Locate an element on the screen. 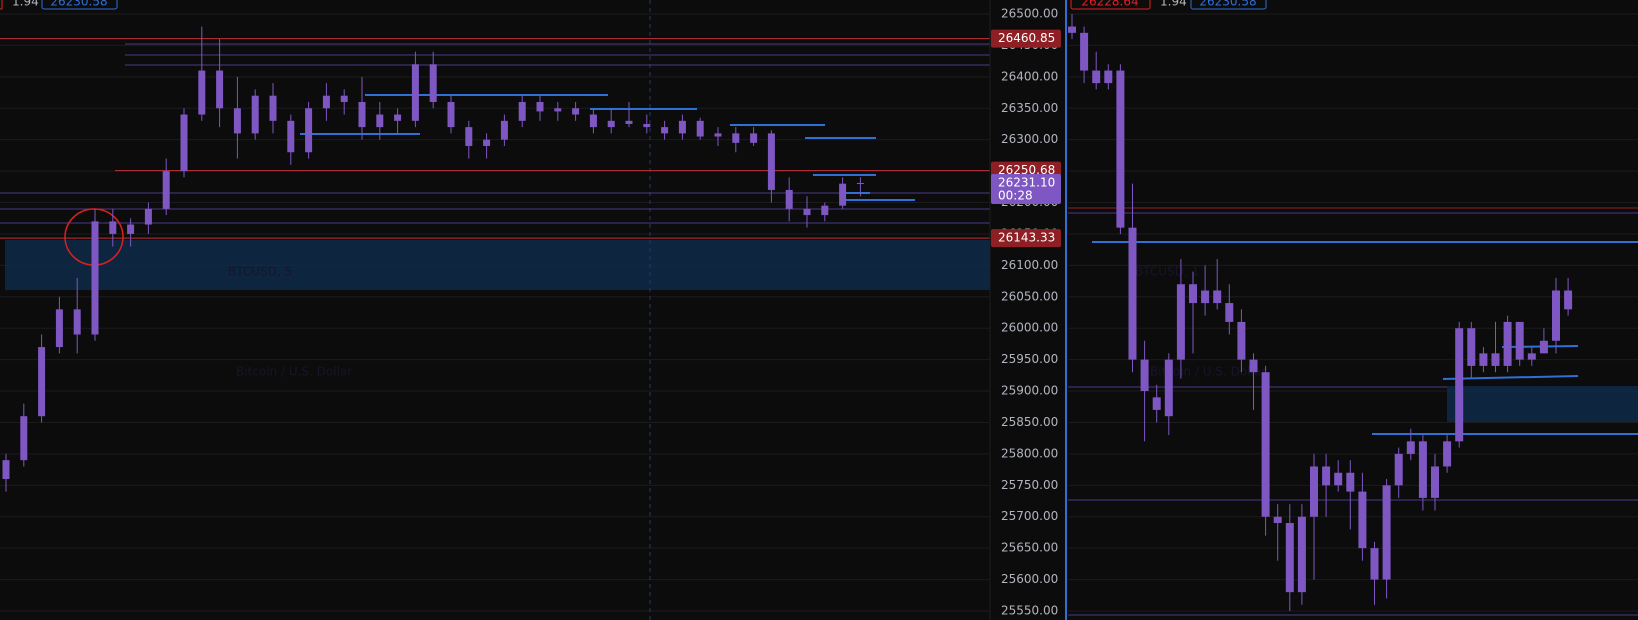 The image size is (1638, 620). last-price-label: 26231.10 is located at coordinates (1026, 182).